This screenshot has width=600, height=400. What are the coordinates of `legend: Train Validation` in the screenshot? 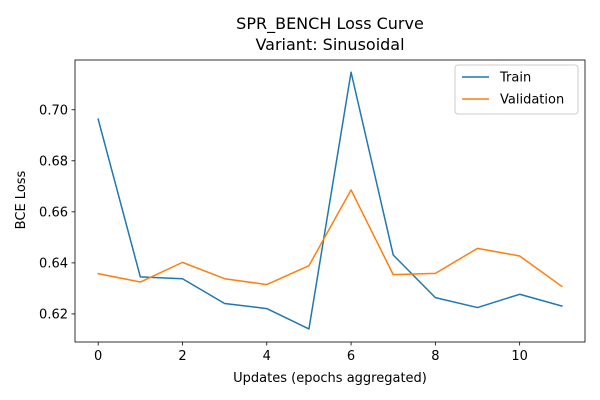 It's located at (516, 89).